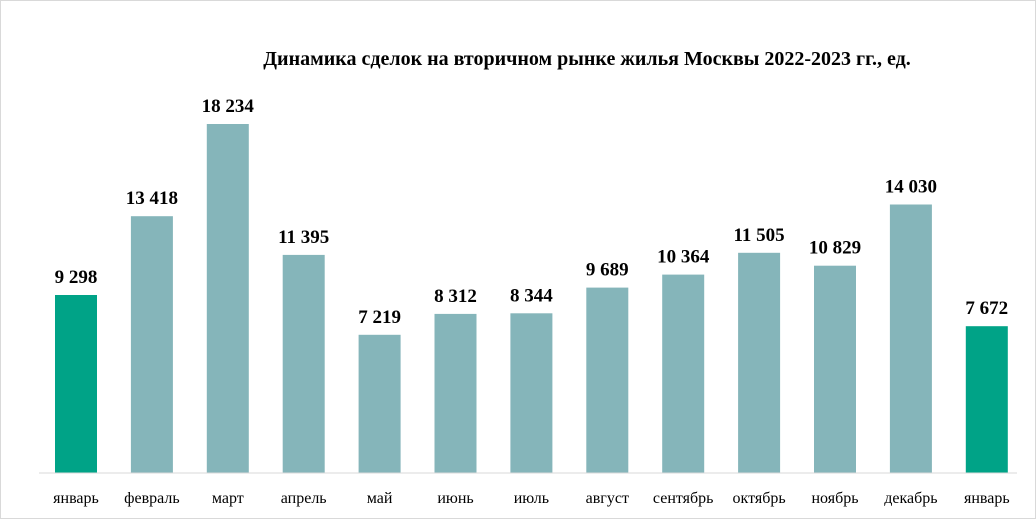 This screenshot has height=519, width=1036. Describe the element at coordinates (607, 270) in the screenshot. I see `value-label-8: 9 689` at that location.